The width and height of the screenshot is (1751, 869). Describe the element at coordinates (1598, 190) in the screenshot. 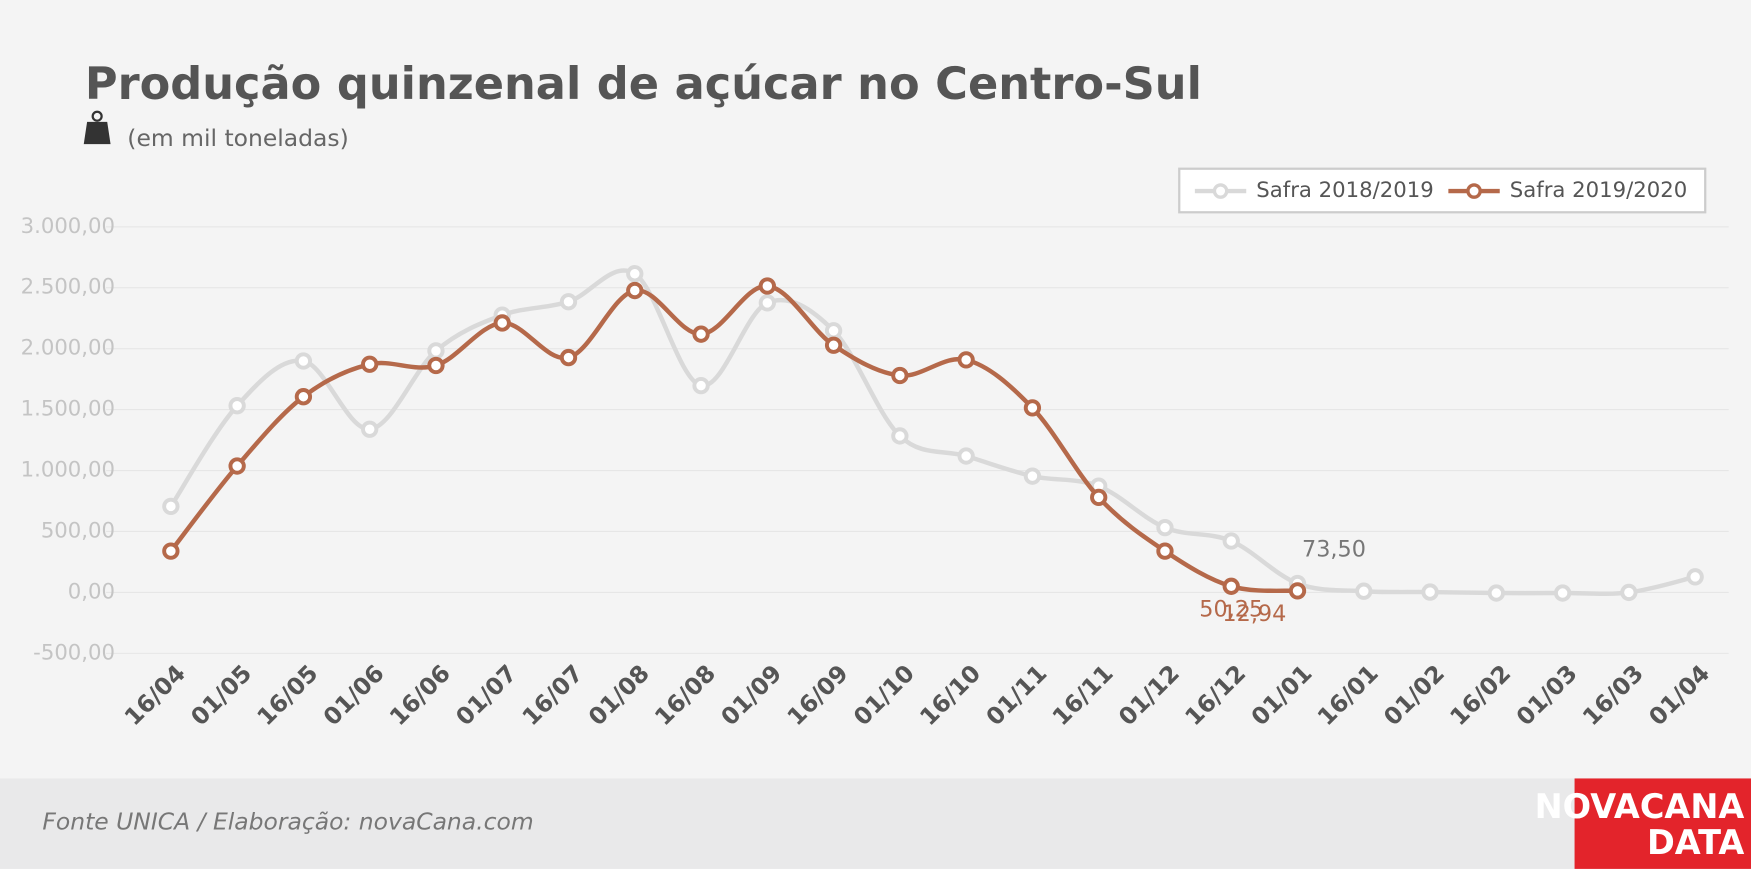

I see `legend-label: Safra 2019/2020` at that location.